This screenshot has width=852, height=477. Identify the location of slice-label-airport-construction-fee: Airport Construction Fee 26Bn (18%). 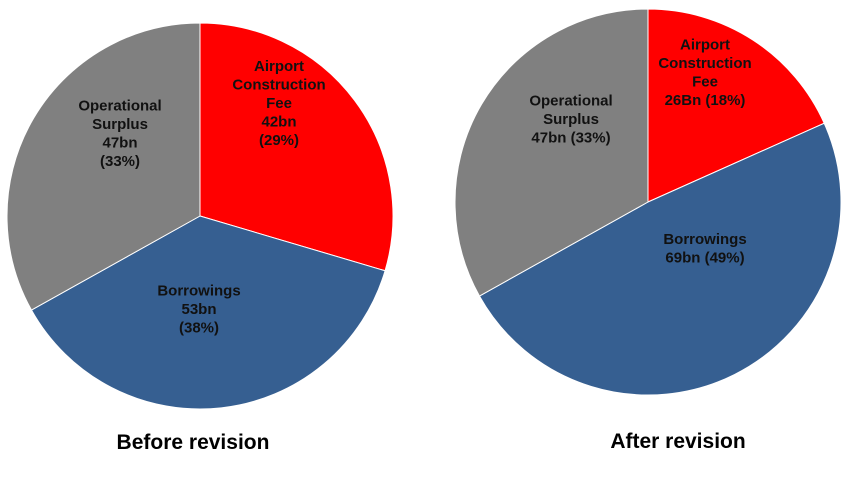
(704, 72).